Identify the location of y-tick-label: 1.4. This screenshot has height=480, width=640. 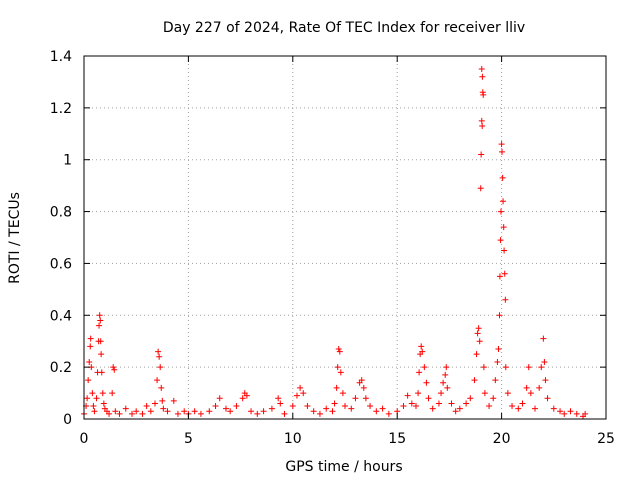
(61, 57).